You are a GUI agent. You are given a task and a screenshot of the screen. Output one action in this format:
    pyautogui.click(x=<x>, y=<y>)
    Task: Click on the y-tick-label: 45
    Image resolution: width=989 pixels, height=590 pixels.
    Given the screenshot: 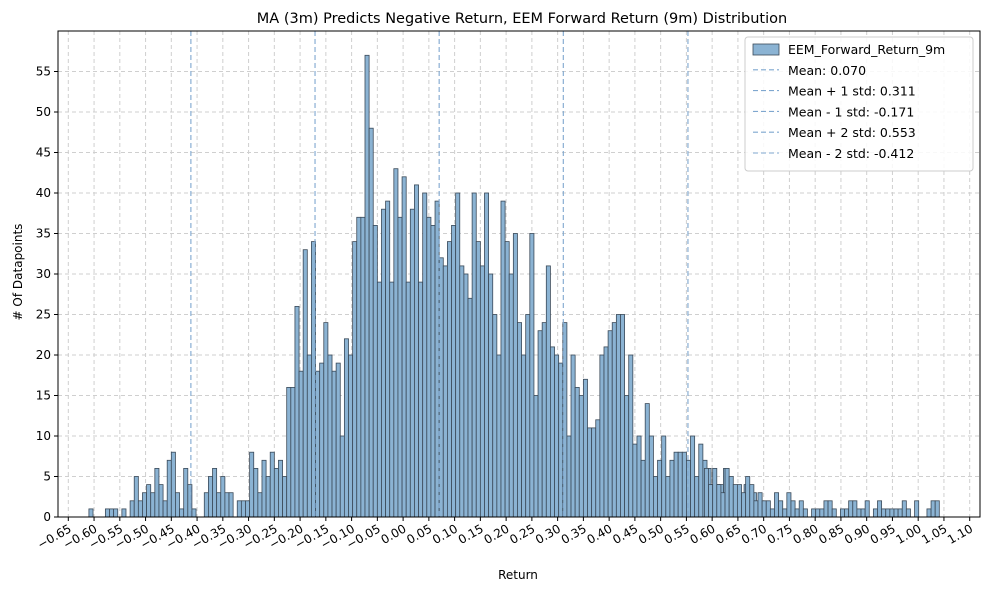 What is the action you would take?
    pyautogui.click(x=43, y=153)
    